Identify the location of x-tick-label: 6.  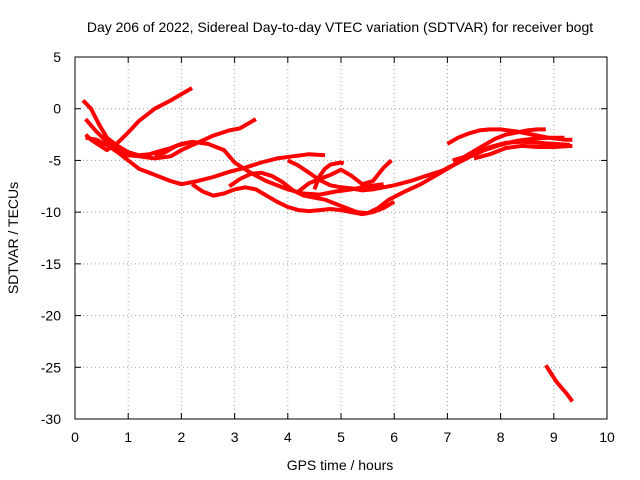
(394, 437).